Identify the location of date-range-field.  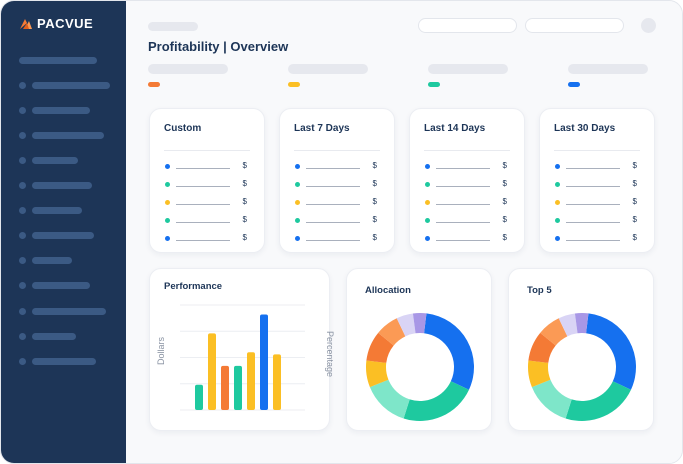
(467, 25).